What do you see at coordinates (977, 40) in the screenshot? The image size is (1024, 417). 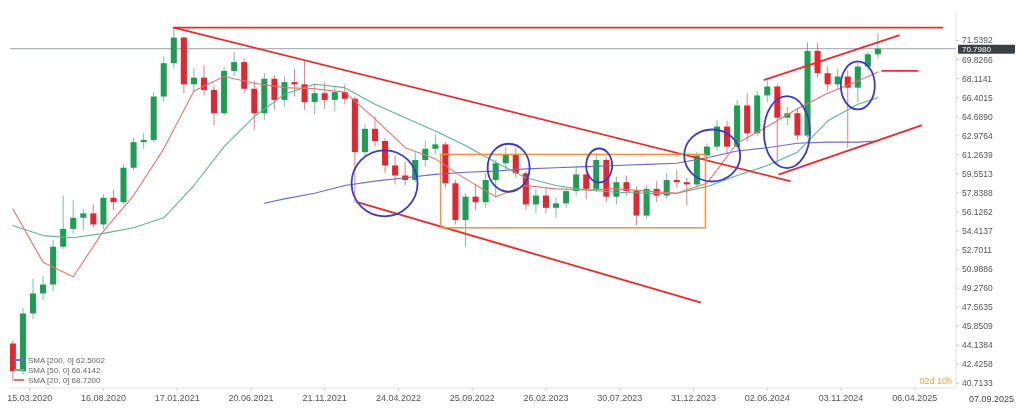 I see `y-tick-label: 71.5392` at bounding box center [977, 40].